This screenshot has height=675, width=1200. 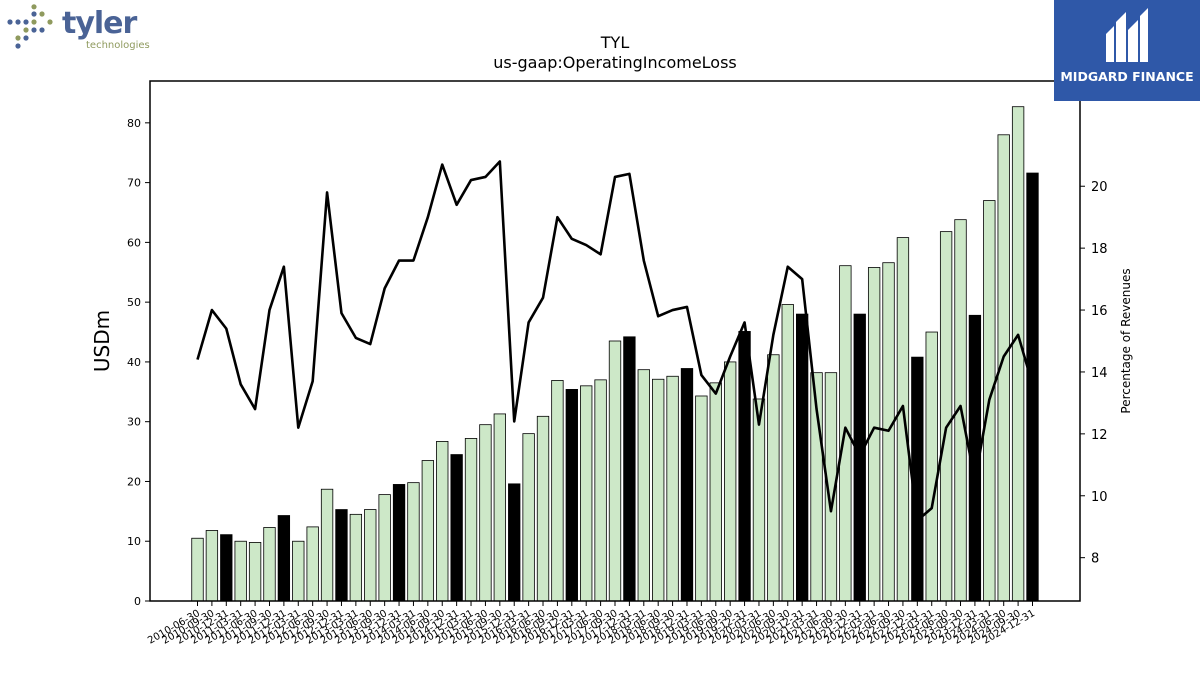 What do you see at coordinates (134, 541) in the screenshot?
I see `y-tick-label: 10` at bounding box center [134, 541].